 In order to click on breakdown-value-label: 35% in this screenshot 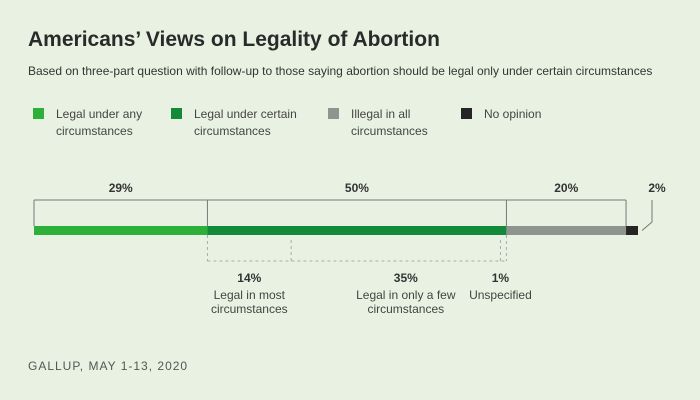, I will do `click(406, 278)`.